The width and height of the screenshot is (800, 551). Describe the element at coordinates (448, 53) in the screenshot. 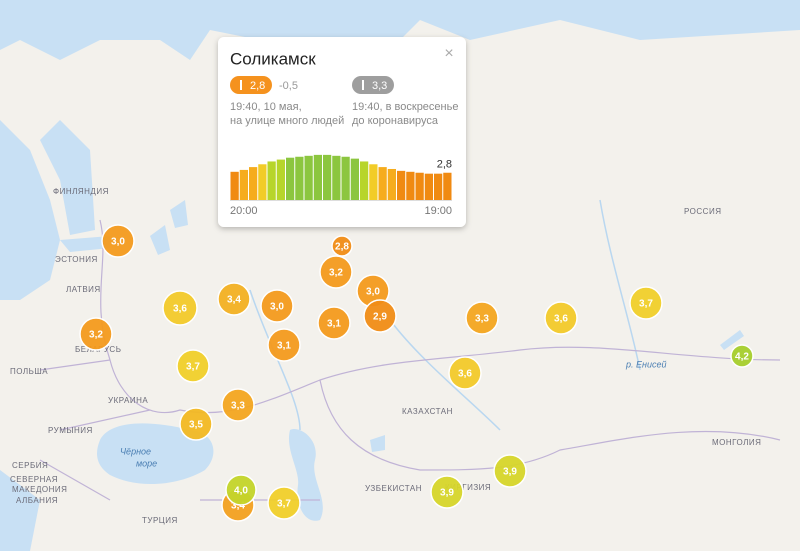

I see `close-button: ×` at that location.